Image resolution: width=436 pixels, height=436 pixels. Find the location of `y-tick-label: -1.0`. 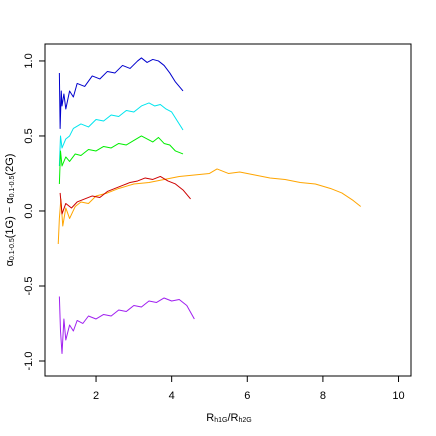

y-tick-label: -1.0 is located at coordinates (29, 361).